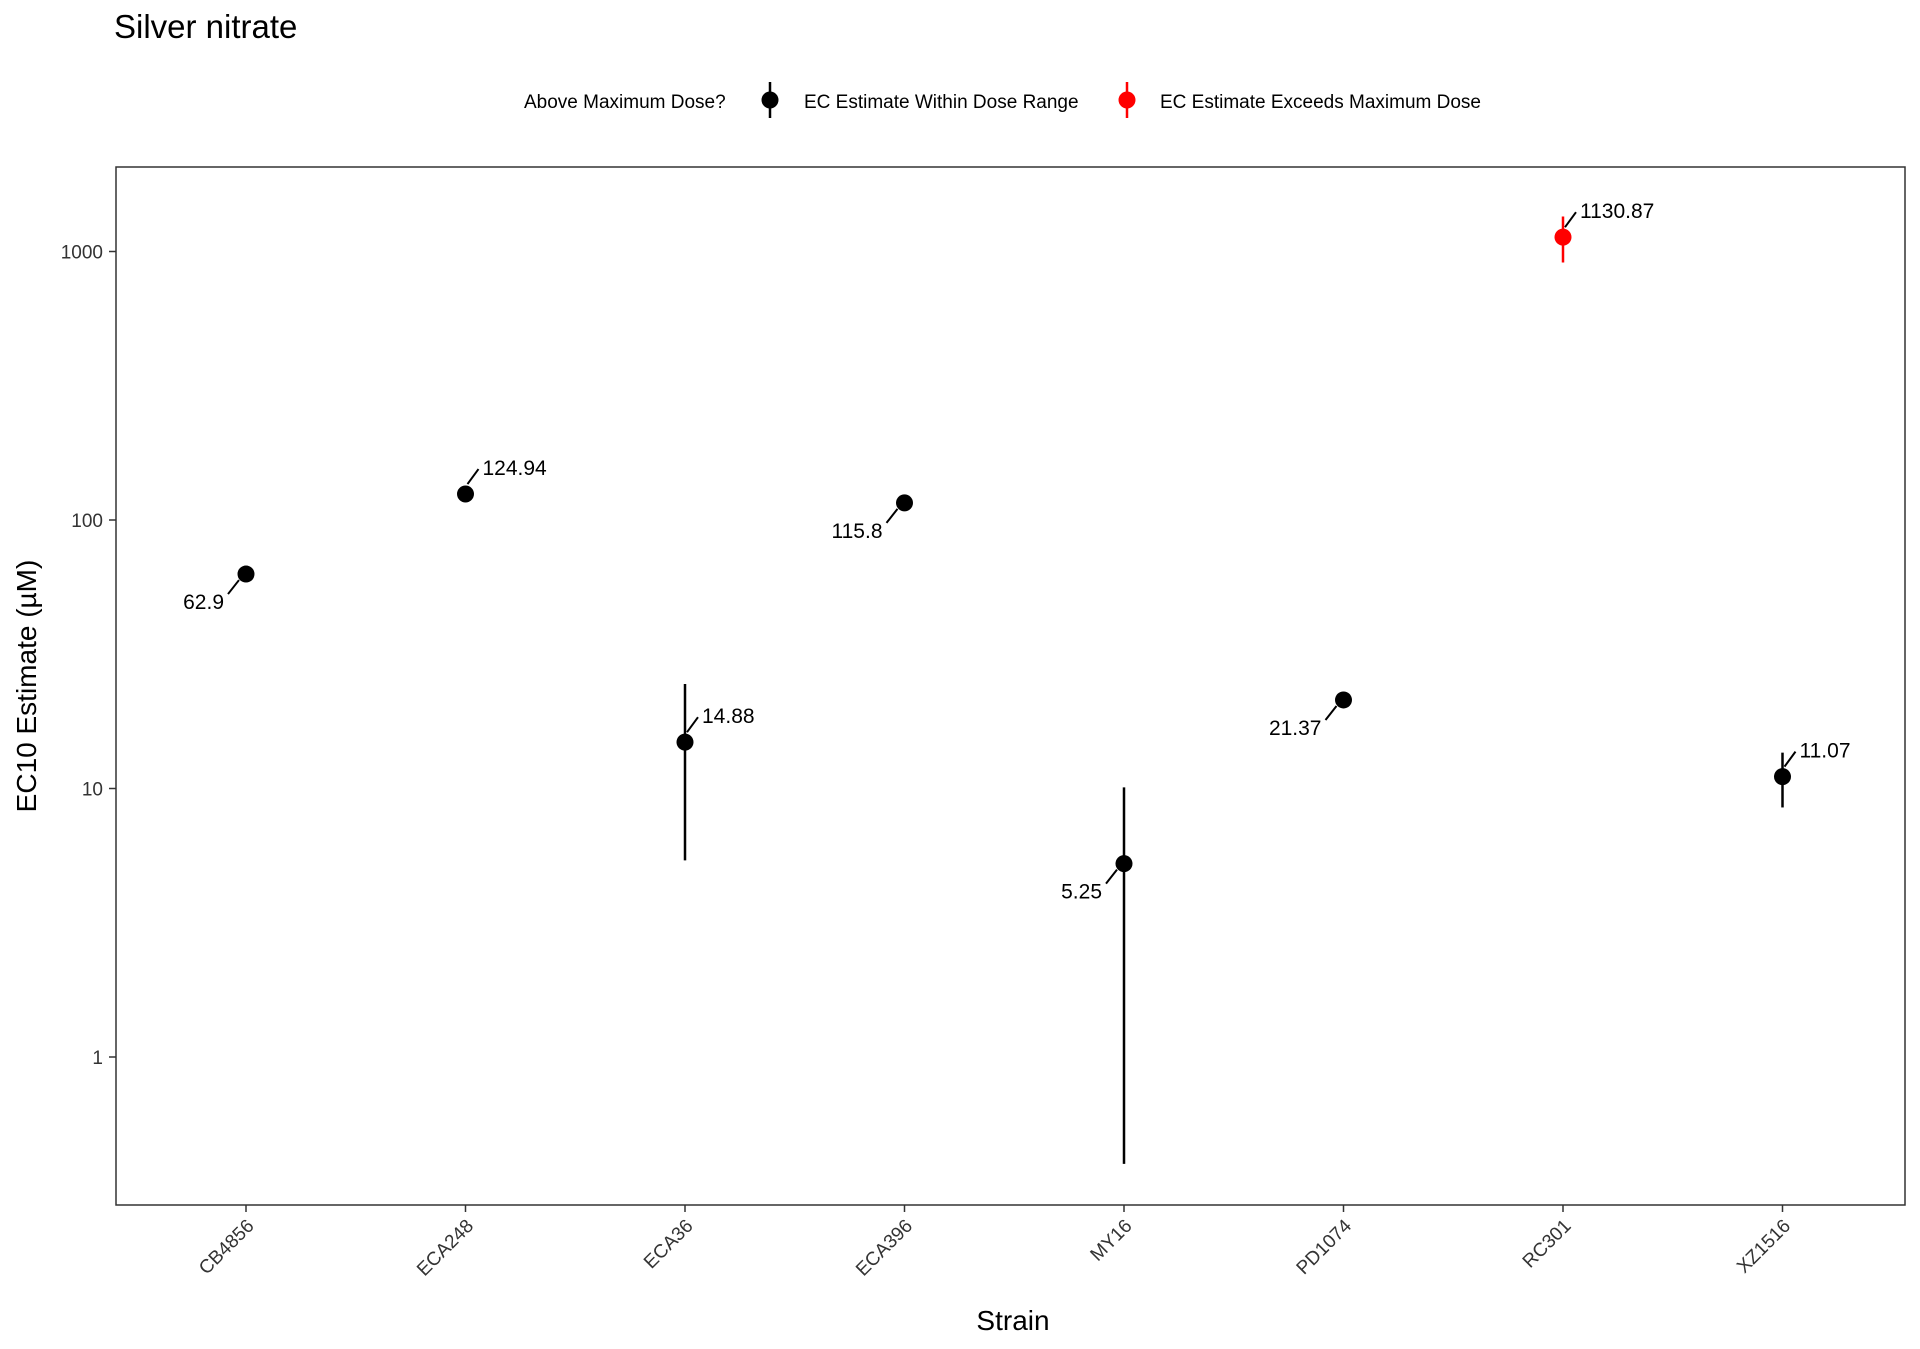 This screenshot has height=1349, width=1920. What do you see at coordinates (884, 1248) in the screenshot?
I see `x-tick-label: ECA396` at bounding box center [884, 1248].